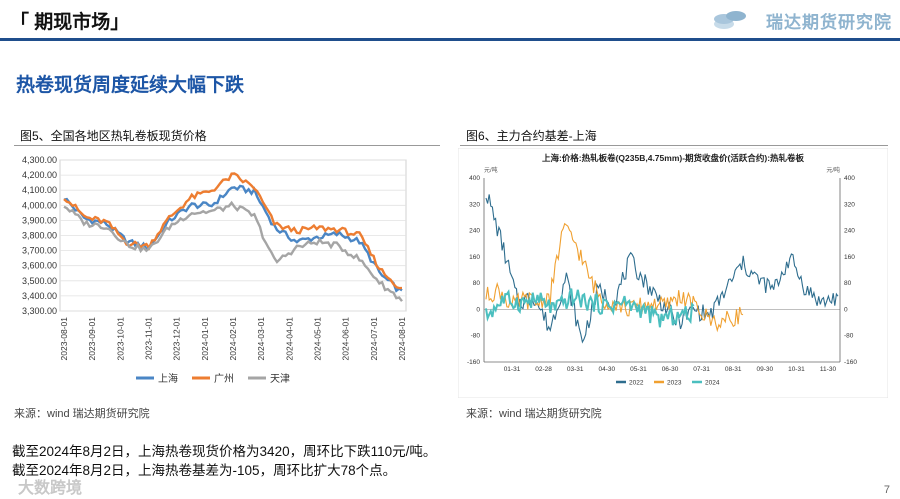 This screenshot has height=499, width=900. Describe the element at coordinates (477, 283) in the screenshot. I see `y-tick-label-left: 80` at that location.